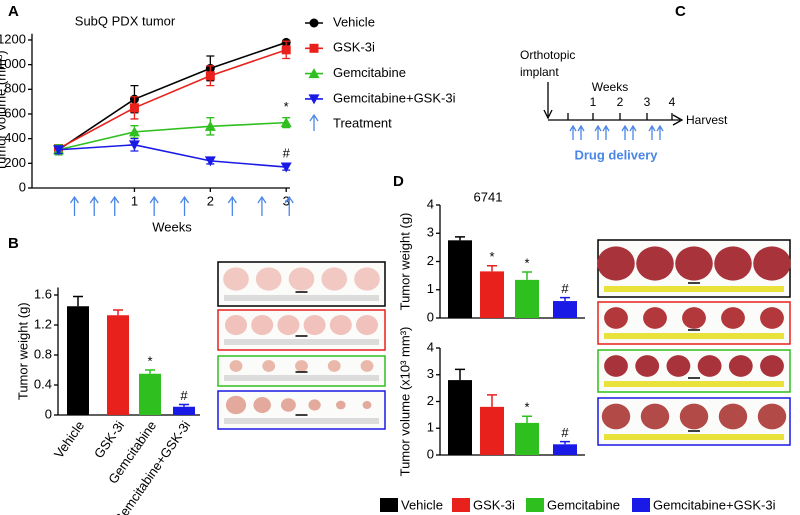 The image size is (800, 515). What do you see at coordinates (404, 262) in the screenshot?
I see `y-axis-label: Tumor weight (g)` at bounding box center [404, 262].